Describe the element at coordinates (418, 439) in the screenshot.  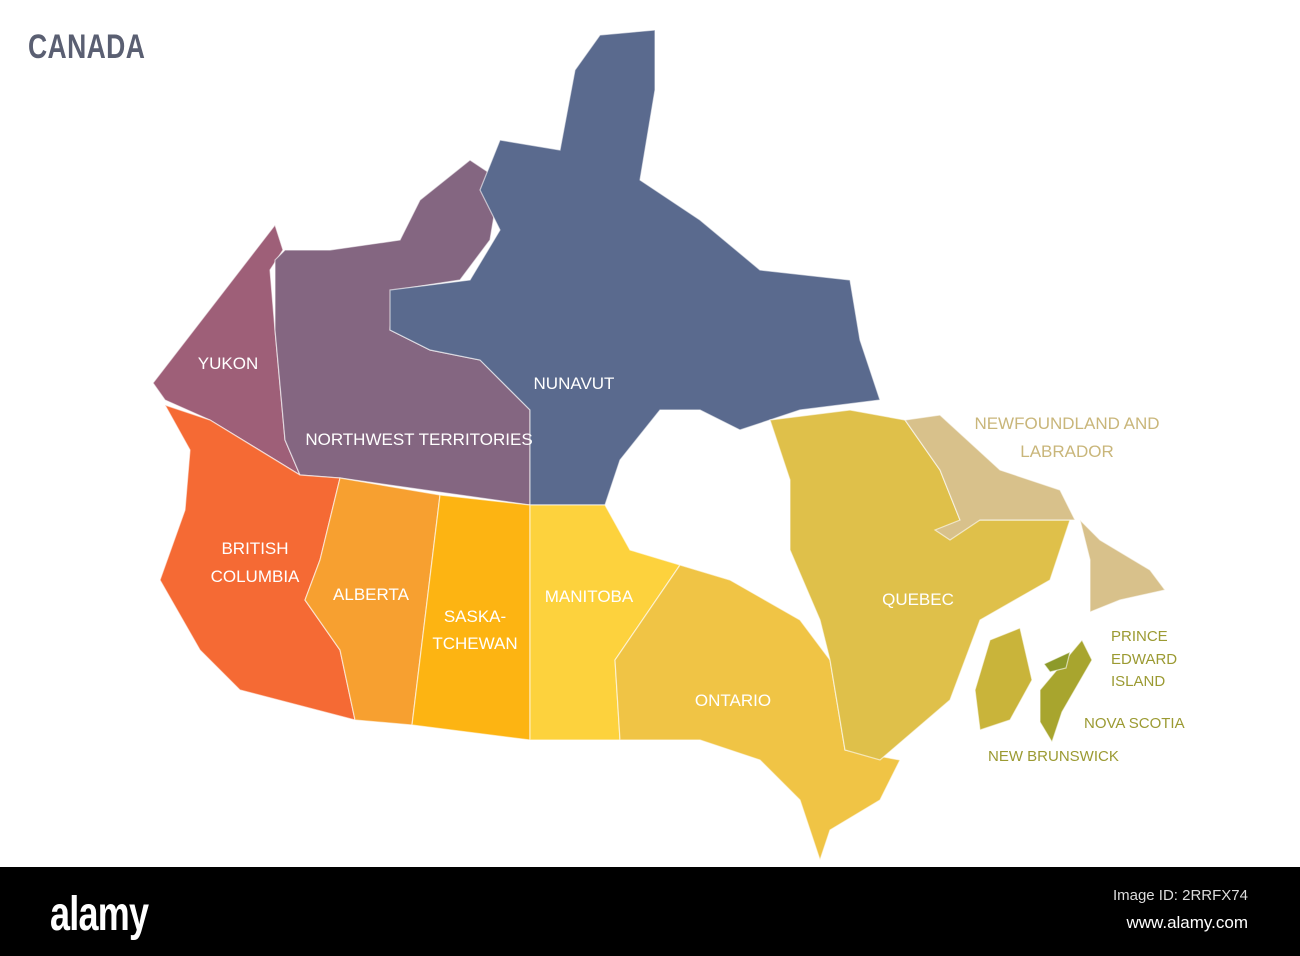
I see `label-northwest-territories: NORTHWEST TERRITORIES` at that location.